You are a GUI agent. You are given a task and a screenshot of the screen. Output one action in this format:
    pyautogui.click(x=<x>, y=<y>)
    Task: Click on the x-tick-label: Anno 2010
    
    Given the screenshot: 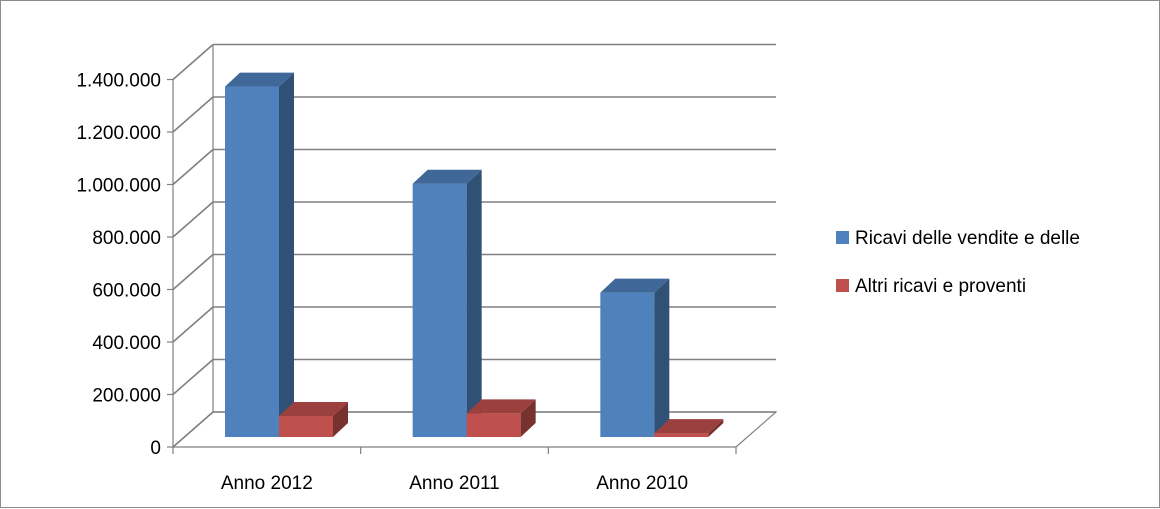 What is the action you would take?
    pyautogui.click(x=642, y=483)
    